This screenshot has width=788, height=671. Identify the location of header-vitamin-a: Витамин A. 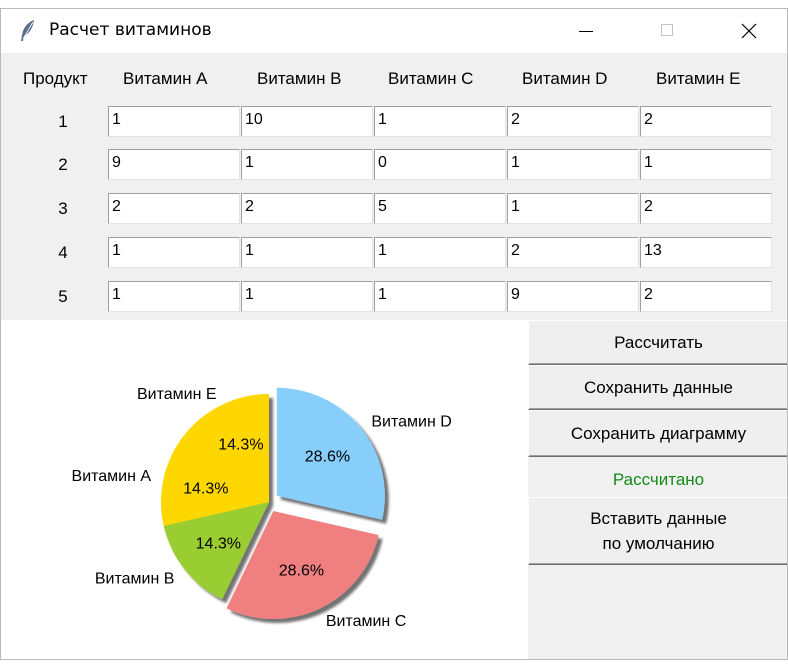
(165, 78).